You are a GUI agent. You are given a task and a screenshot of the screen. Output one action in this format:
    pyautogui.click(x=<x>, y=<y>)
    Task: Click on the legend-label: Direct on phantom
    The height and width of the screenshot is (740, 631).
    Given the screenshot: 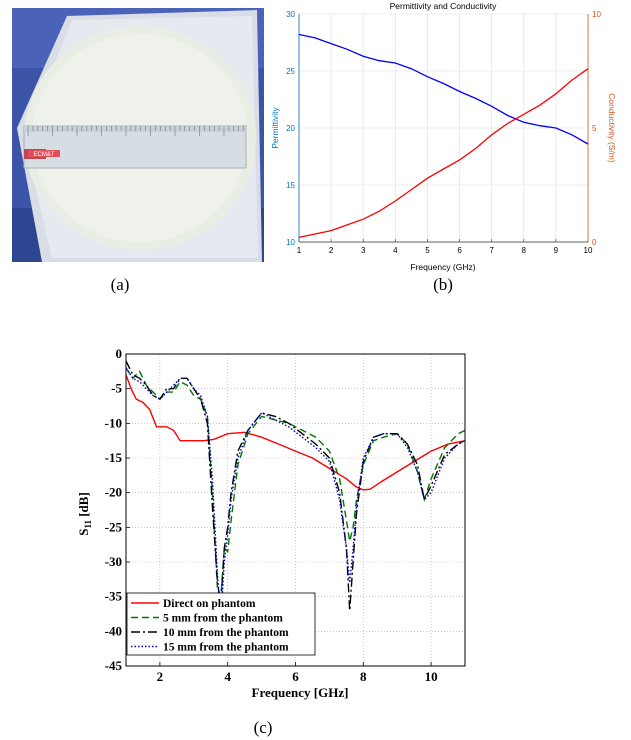 What is the action you would take?
    pyautogui.click(x=209, y=604)
    